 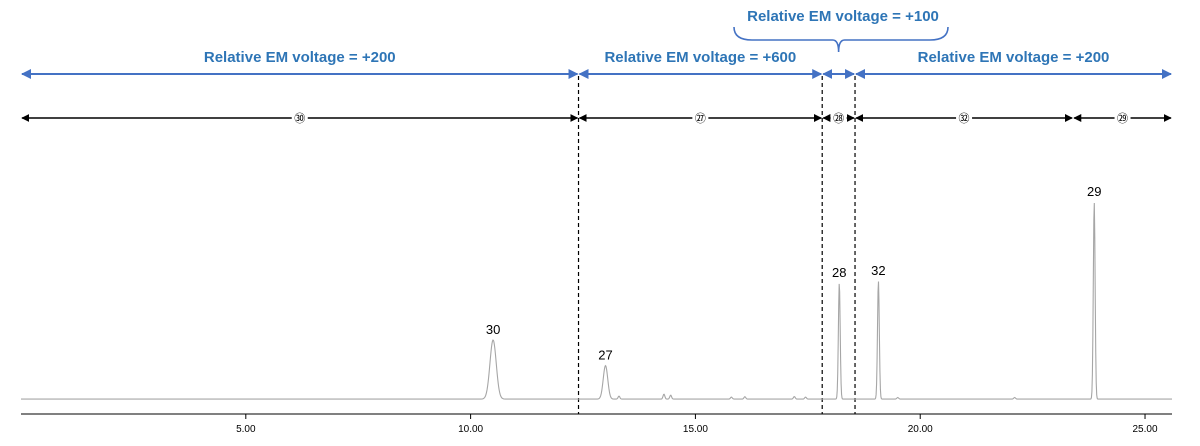 I want to click on peak-label: 29, so click(x=1094, y=191).